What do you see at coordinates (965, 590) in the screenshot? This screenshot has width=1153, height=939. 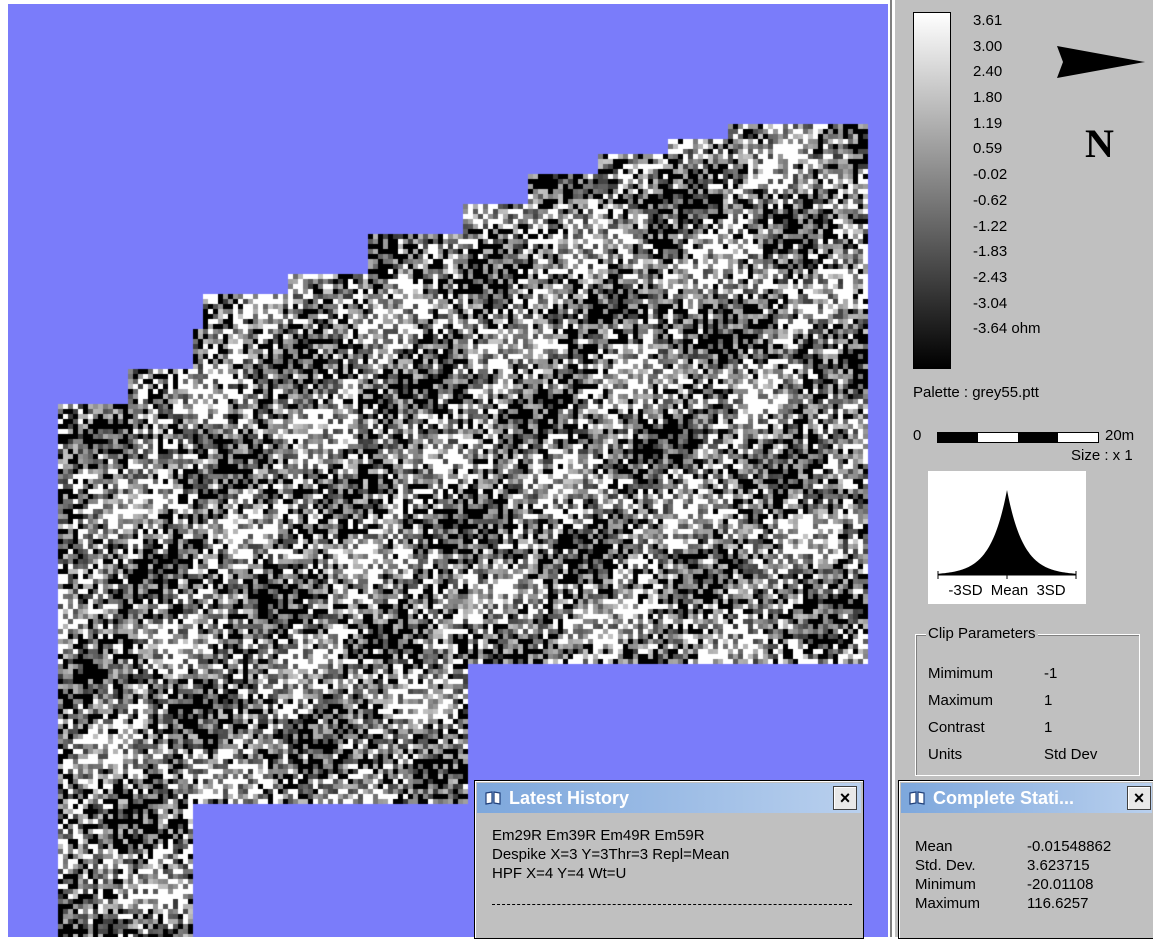 I see `histogram-left-label: -3SD` at bounding box center [965, 590].